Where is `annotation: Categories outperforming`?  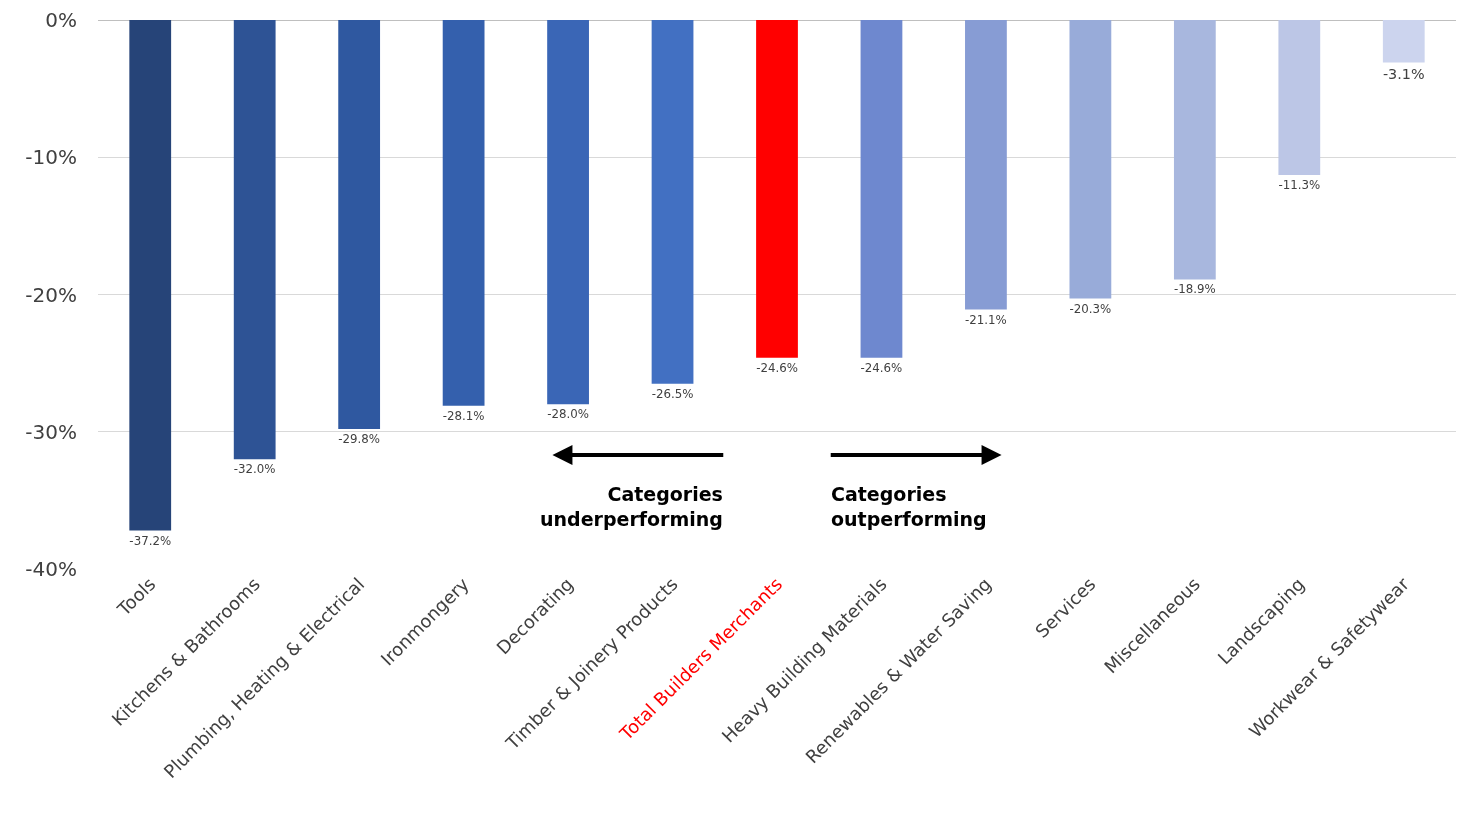
annotation: Categories outperforming is located at coordinates (909, 506).